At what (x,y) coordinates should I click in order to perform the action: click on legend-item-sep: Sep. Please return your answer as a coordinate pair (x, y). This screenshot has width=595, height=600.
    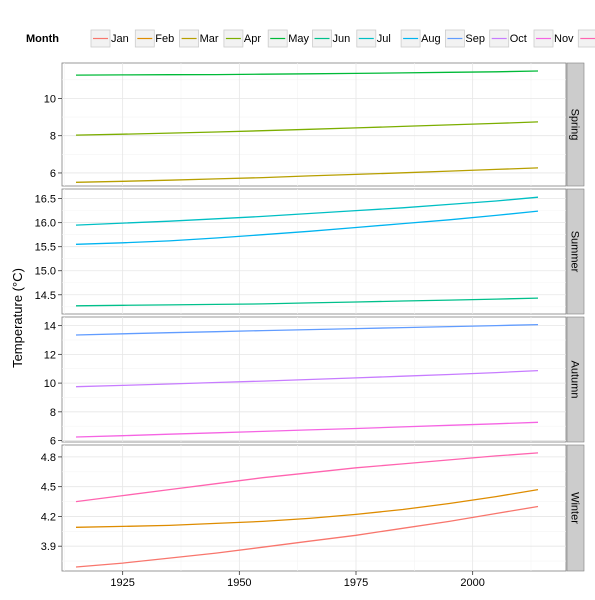
    Looking at the image, I should click on (464, 38).